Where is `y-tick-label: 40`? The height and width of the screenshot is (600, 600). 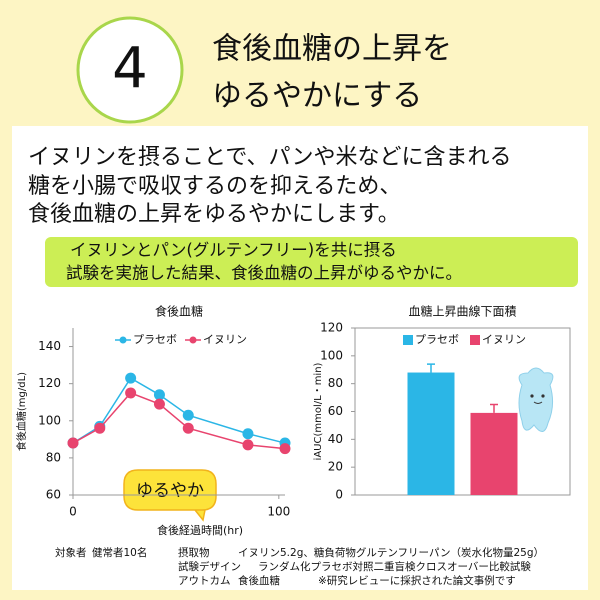
y-tick-label: 40 is located at coordinates (335, 439).